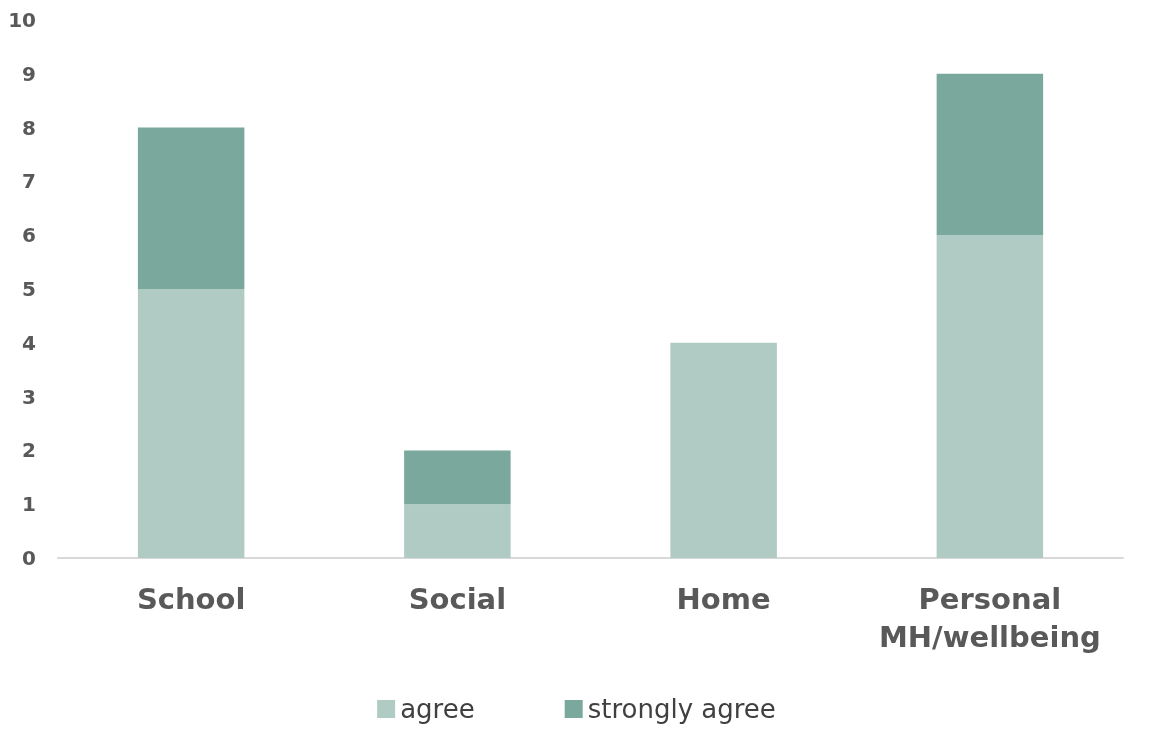 Image resolution: width=1153 pixels, height=735 pixels. I want to click on y-tick-label: 6, so click(29, 235).